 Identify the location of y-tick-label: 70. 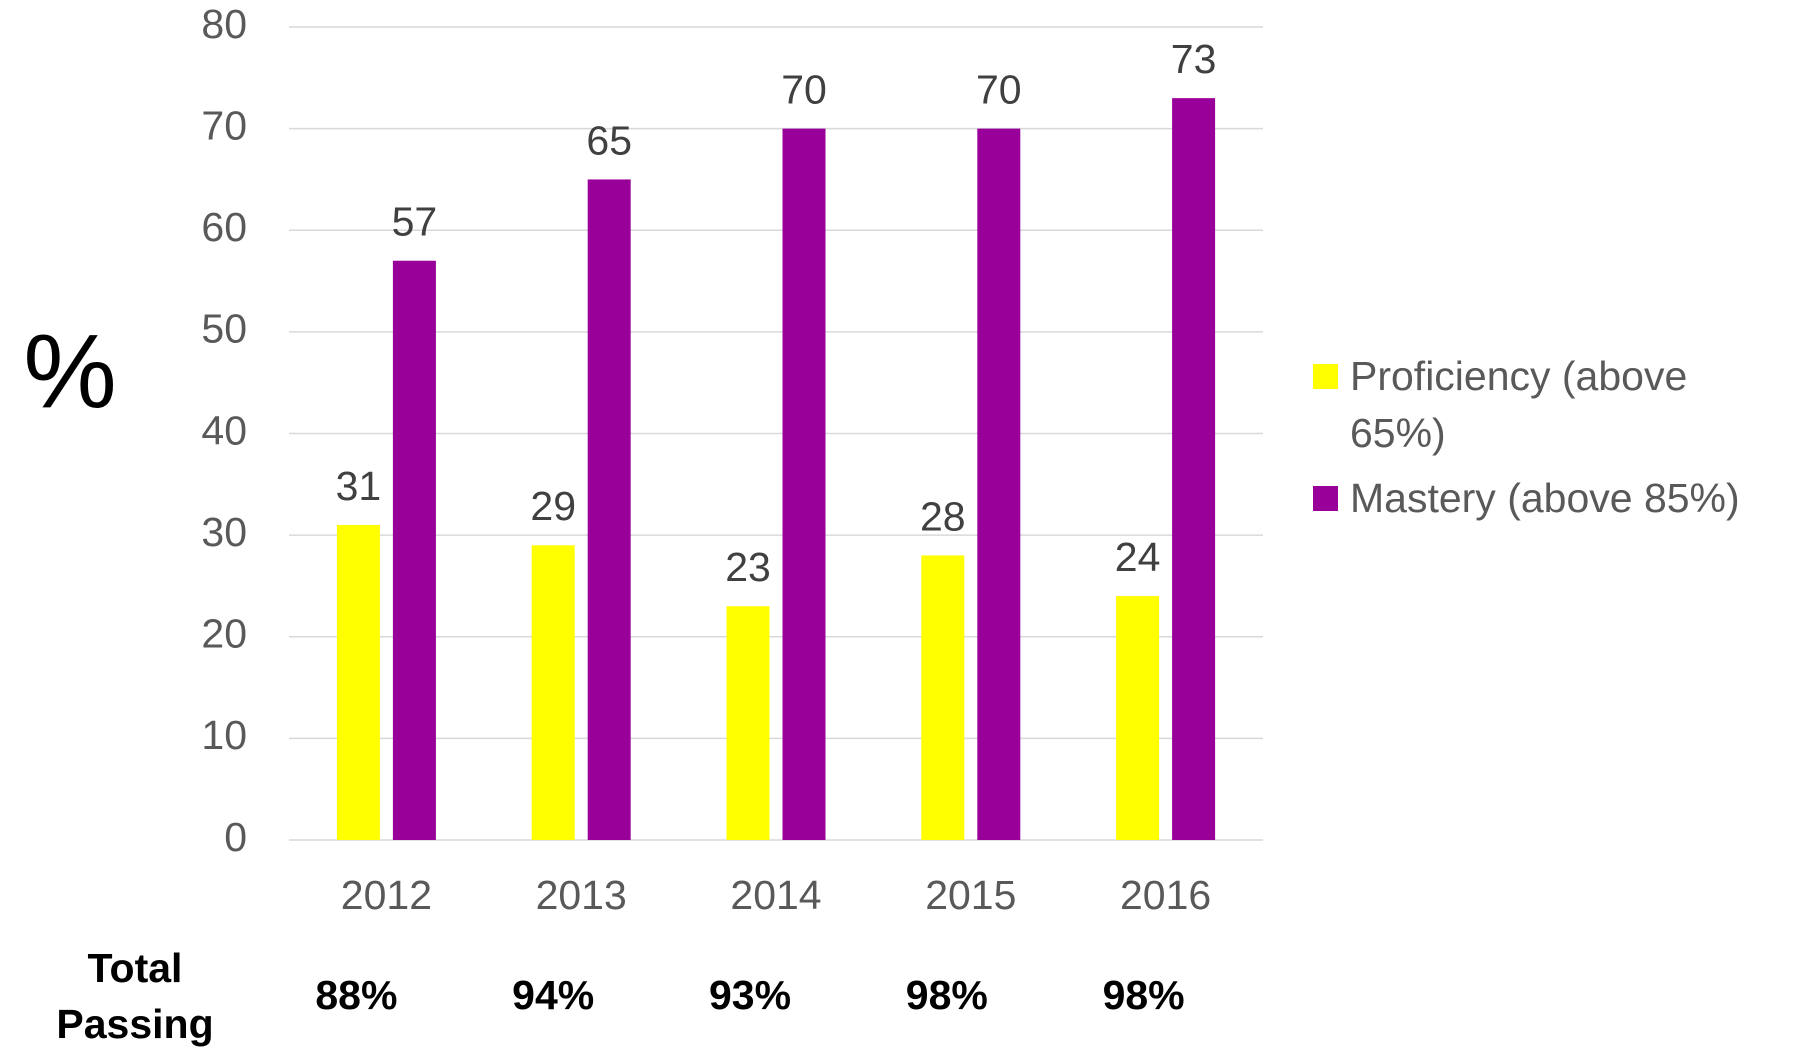
(224, 125).